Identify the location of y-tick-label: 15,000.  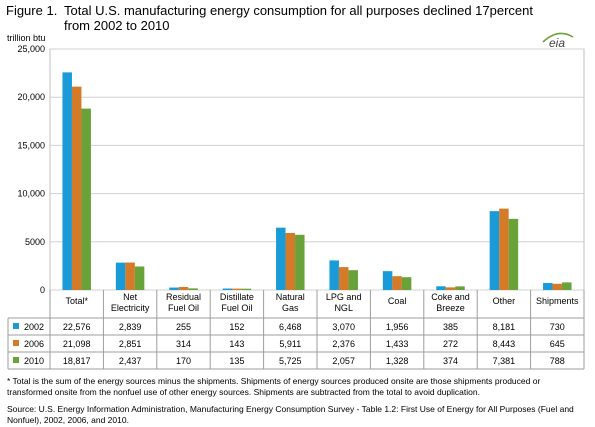
(31, 145).